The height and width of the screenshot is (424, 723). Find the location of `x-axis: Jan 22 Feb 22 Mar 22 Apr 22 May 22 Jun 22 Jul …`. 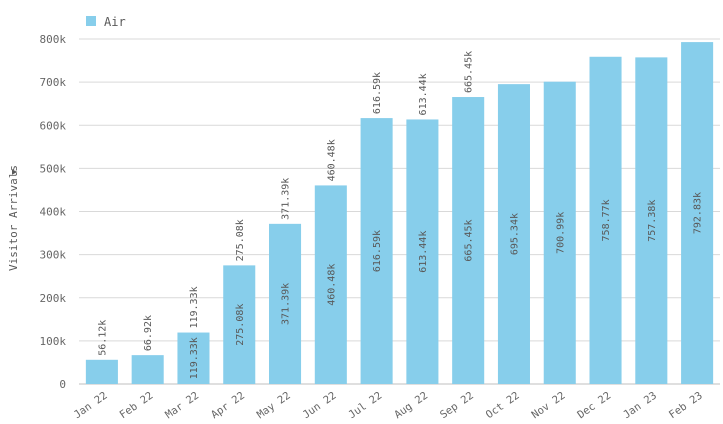

x-axis: Jan 22 Feb 22 Mar 22 Apr 22 May 22 Jun 22 Jul … is located at coordinates (388, 406).